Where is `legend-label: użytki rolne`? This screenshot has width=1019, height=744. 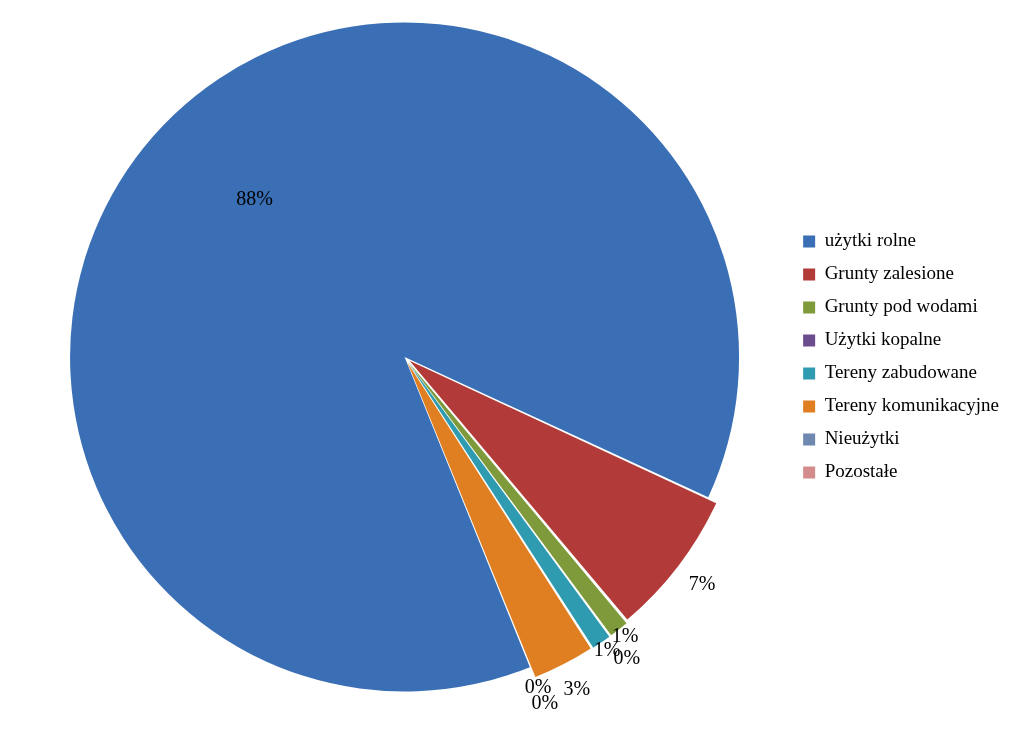 legend-label: użytki rolne is located at coordinates (870, 240).